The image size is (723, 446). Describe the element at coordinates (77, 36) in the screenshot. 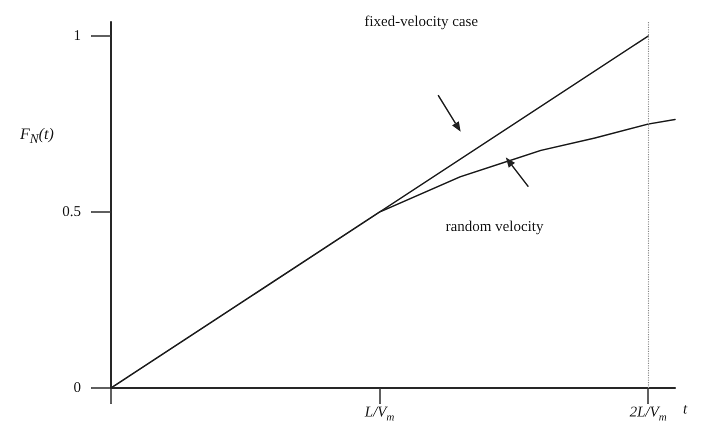

I see `y-tick-label: 1` at that location.